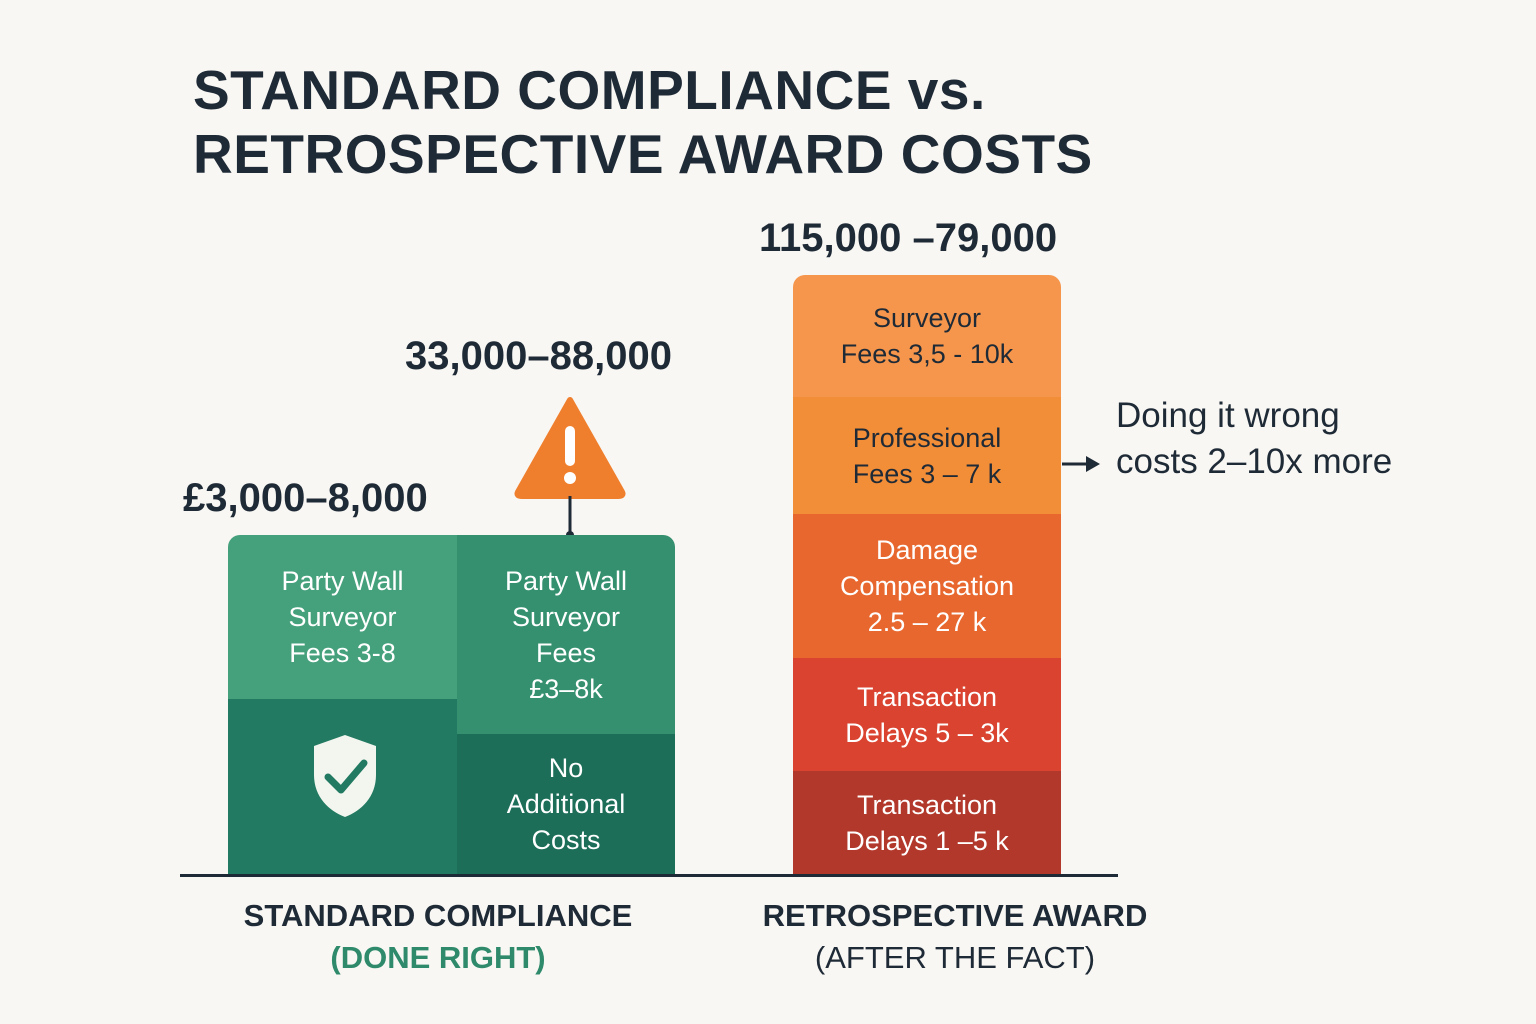  What do you see at coordinates (1254, 439) in the screenshot?
I see `annotation: Doing it wrong costs 2–10x more` at bounding box center [1254, 439].